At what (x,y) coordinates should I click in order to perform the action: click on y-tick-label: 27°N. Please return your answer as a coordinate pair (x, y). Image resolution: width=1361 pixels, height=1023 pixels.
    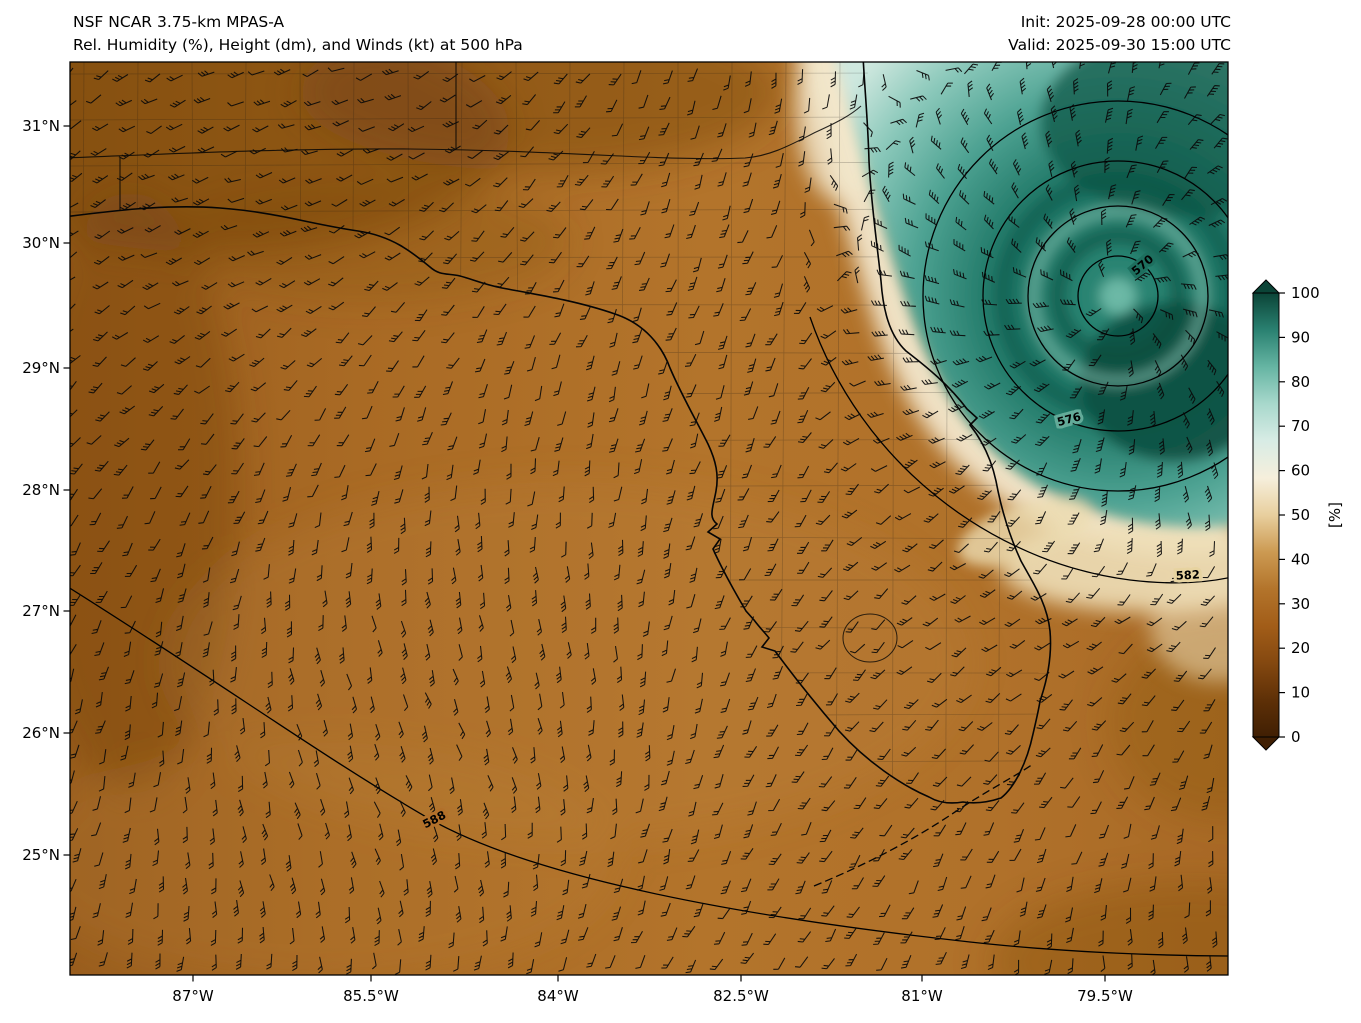
    Looking at the image, I should click on (41, 611).